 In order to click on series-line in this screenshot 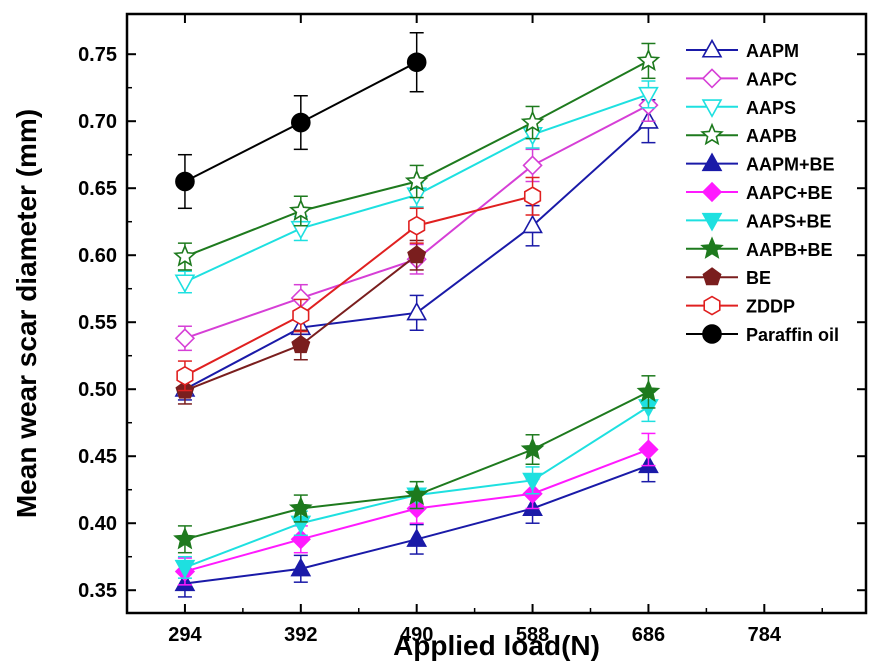, I will do `click(358, 286)`.